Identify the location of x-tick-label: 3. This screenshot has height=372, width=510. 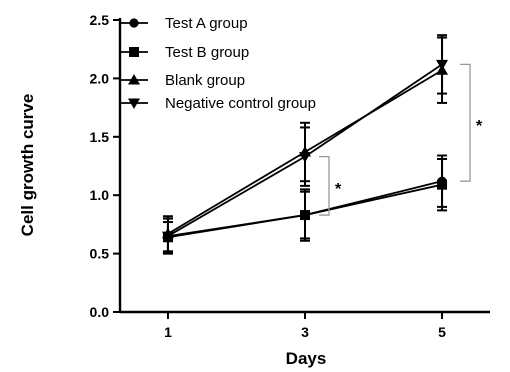
(305, 332).